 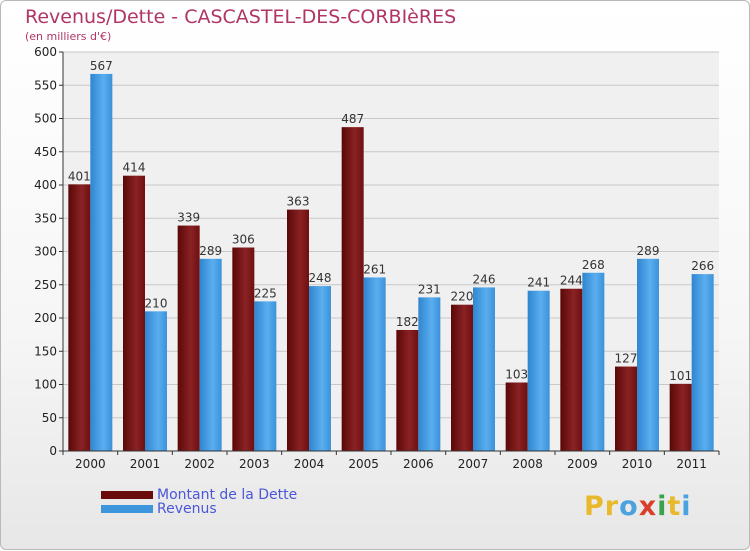 What do you see at coordinates (254, 464) in the screenshot?
I see `x-tick-label: 2003` at bounding box center [254, 464].